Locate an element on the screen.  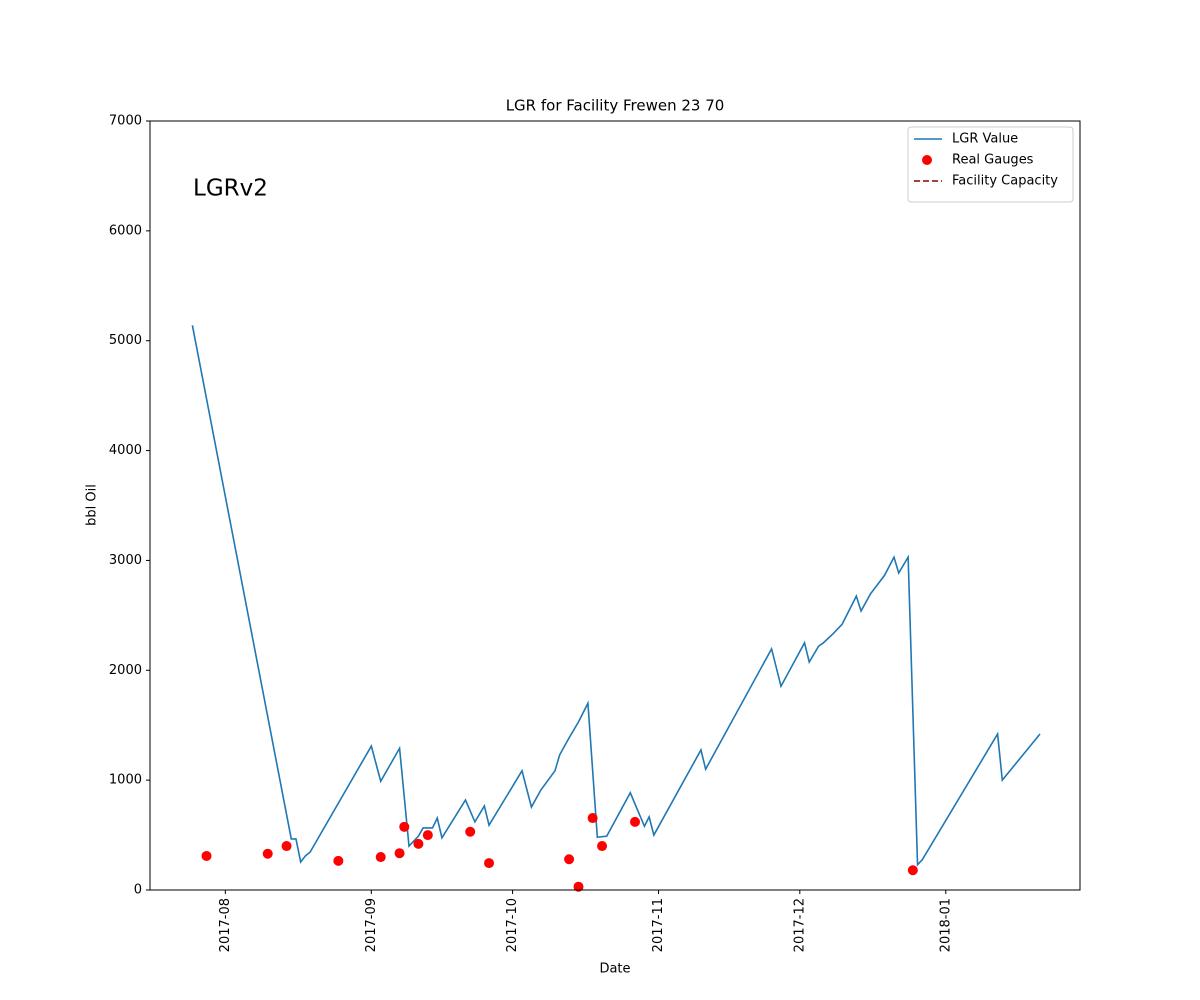
y-tick-label: 2000 is located at coordinates (125, 670).